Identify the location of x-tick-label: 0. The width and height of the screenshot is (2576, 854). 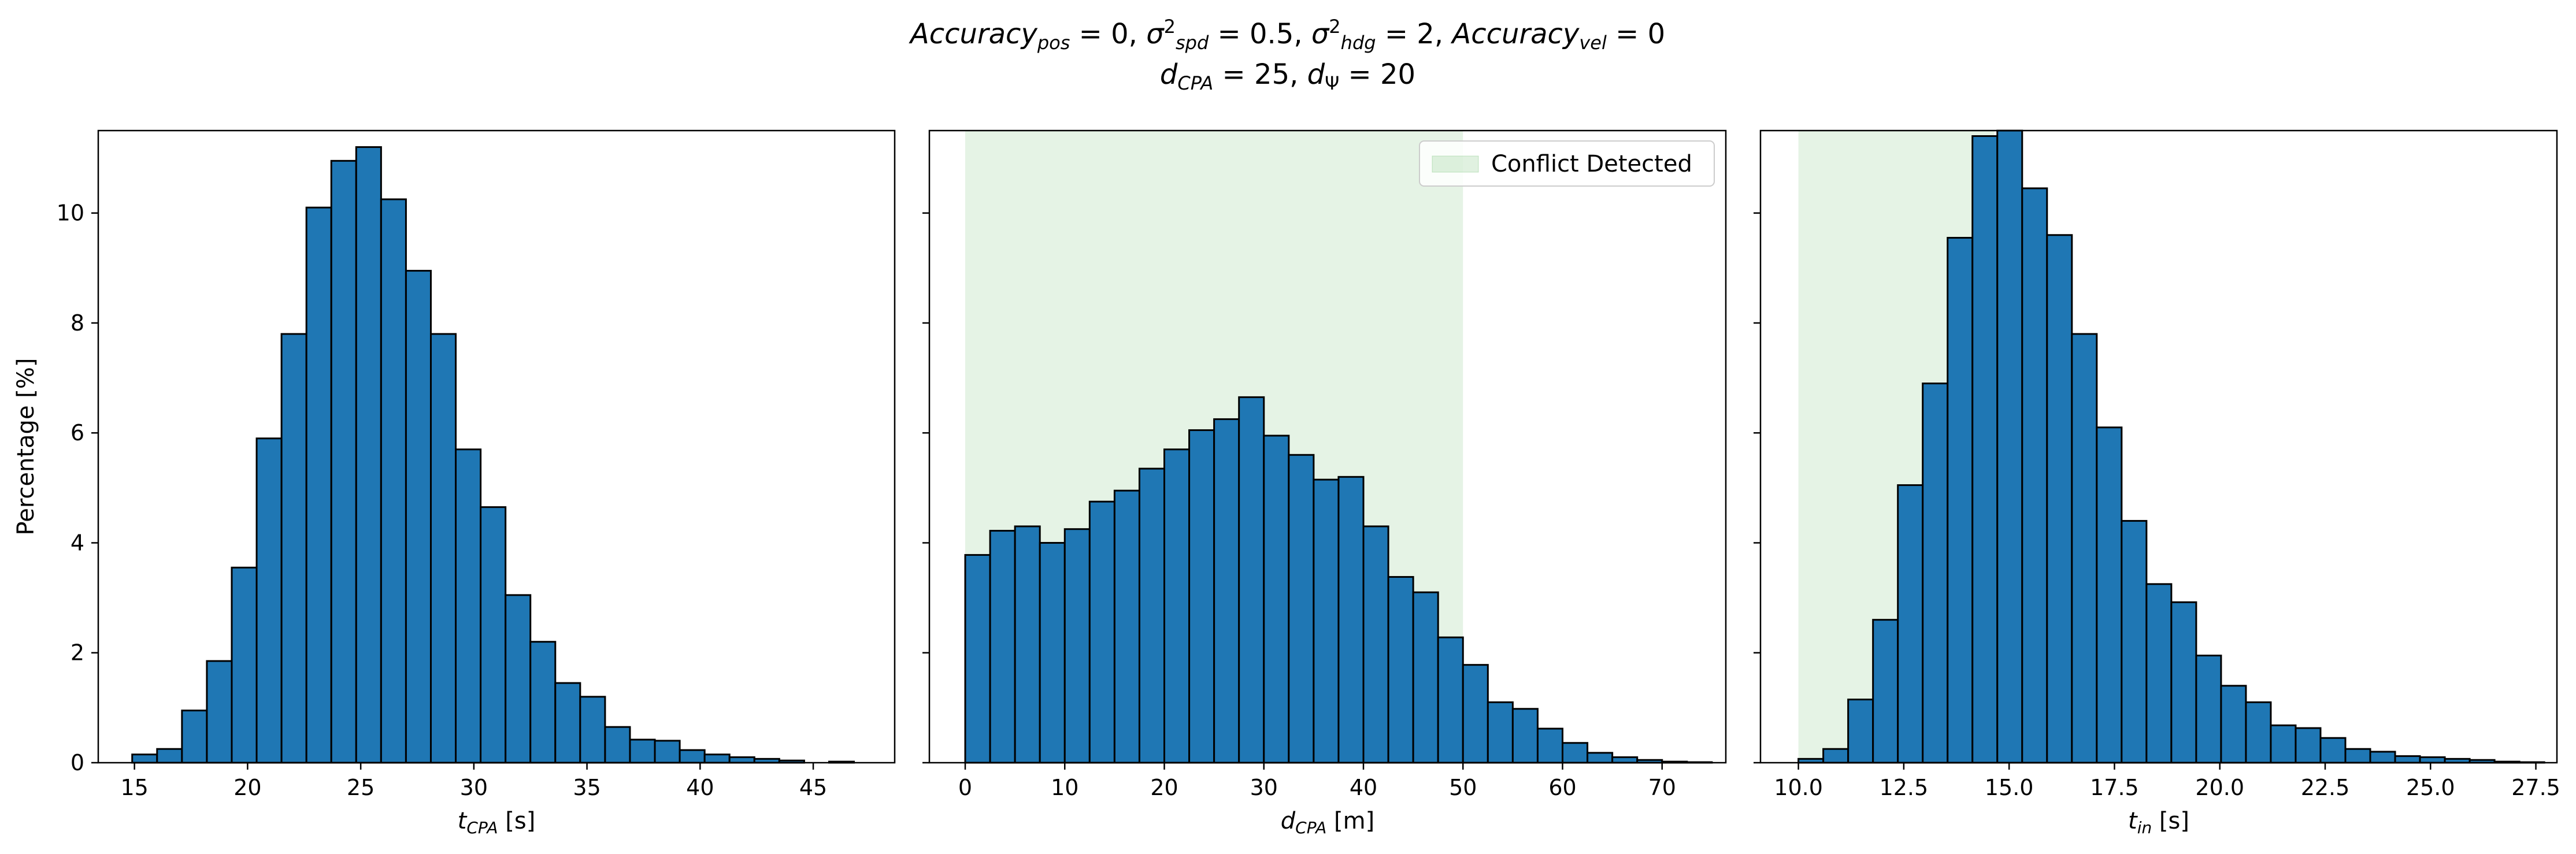
(965, 787).